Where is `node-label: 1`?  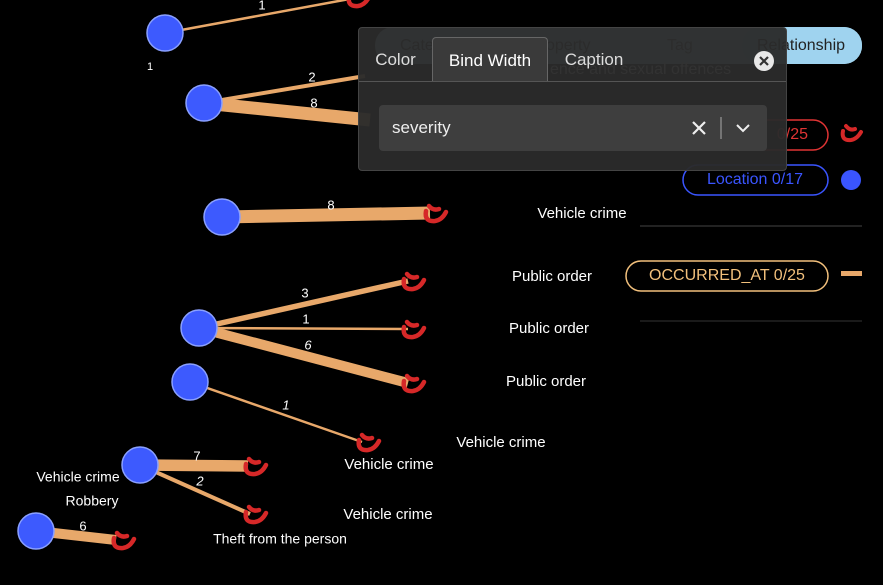
node-label: 1 is located at coordinates (150, 67).